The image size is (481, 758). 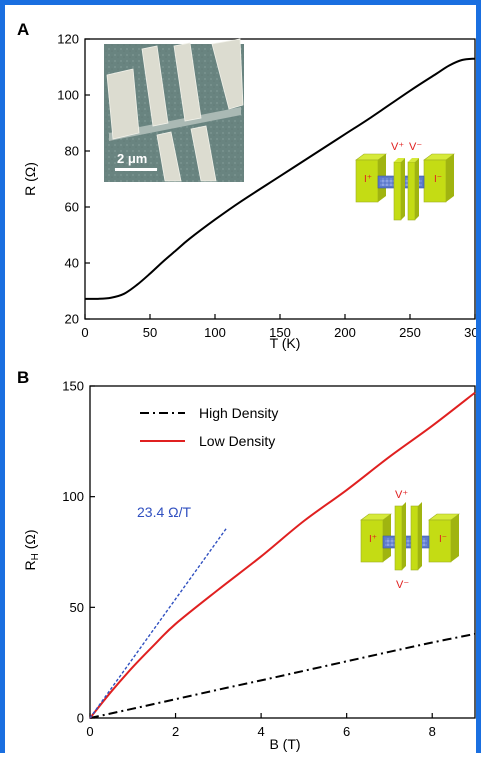 What do you see at coordinates (150, 332) in the screenshot?
I see `panel-0-xtick-label: 50` at bounding box center [150, 332].